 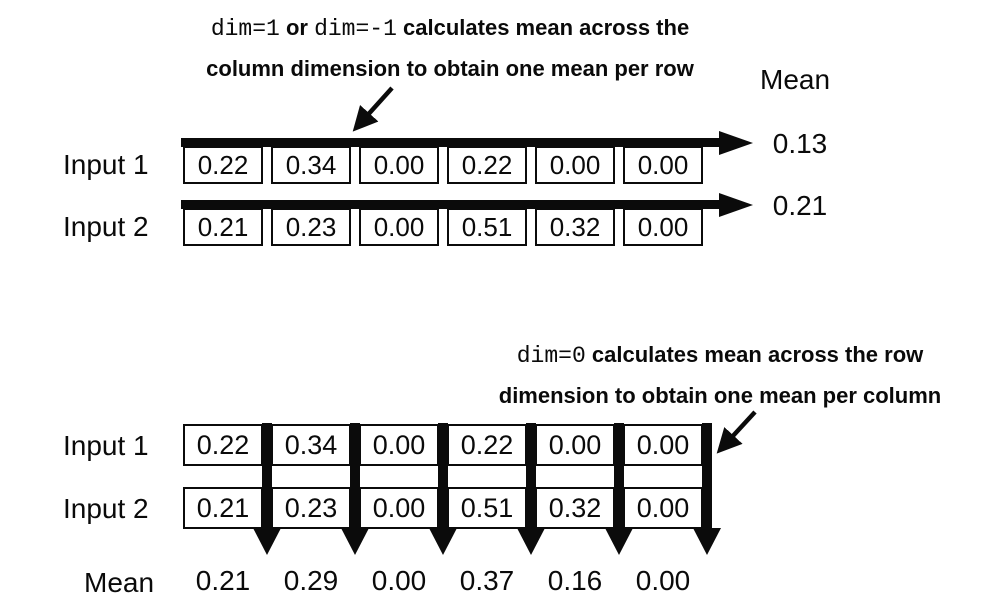 I want to click on bottom-caption-line2: dimension to obtain one mean per column, so click(x=720, y=395).